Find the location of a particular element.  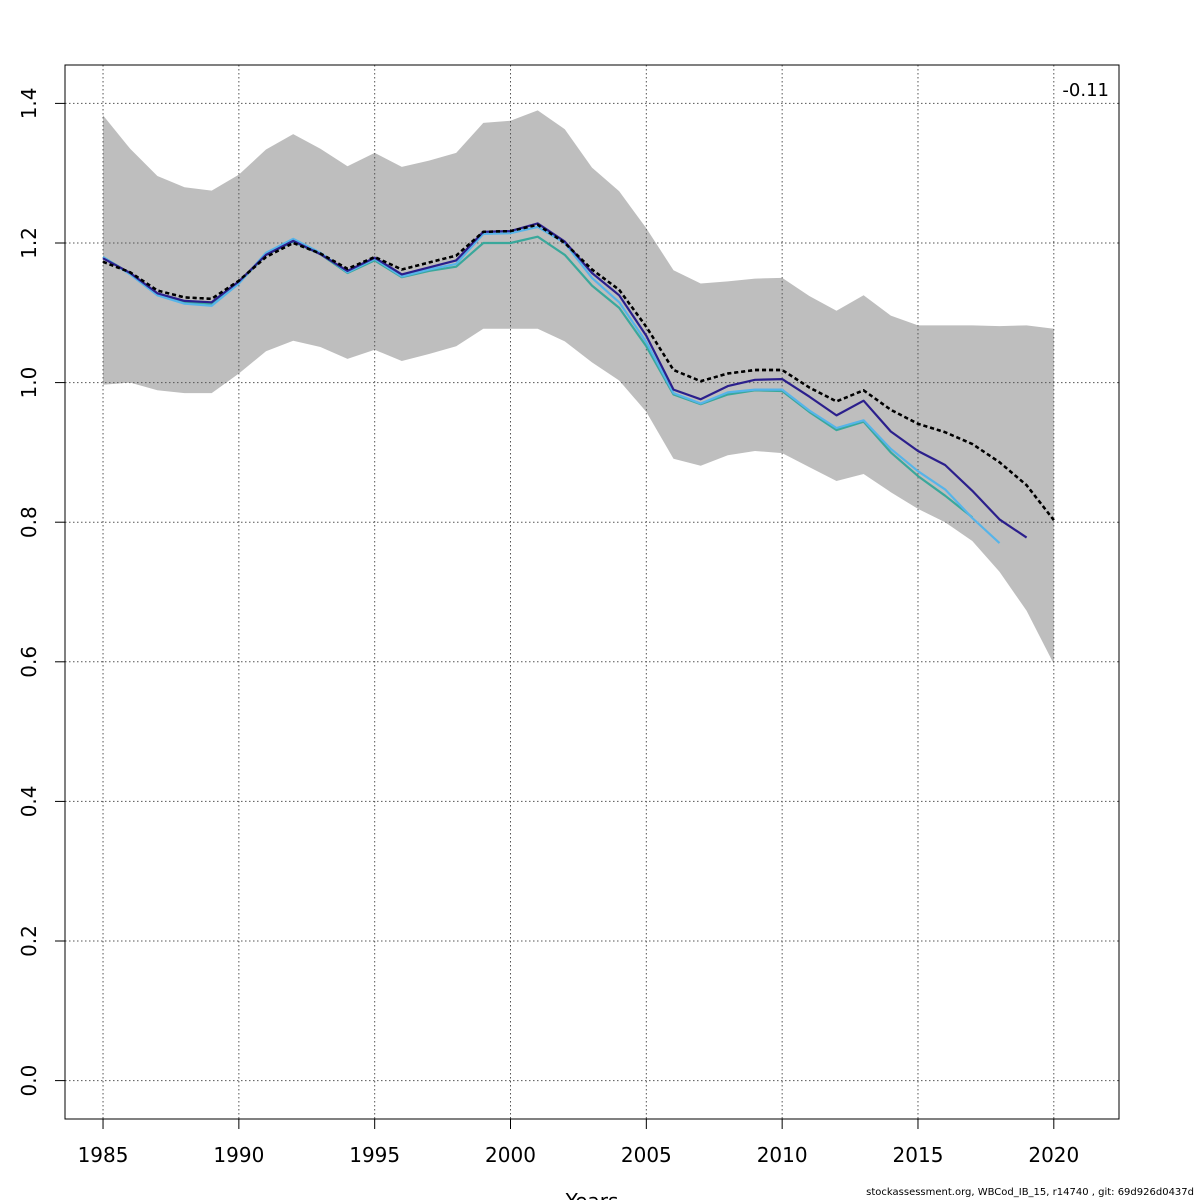

y-tick-label: 0.6 is located at coordinates (29, 662).